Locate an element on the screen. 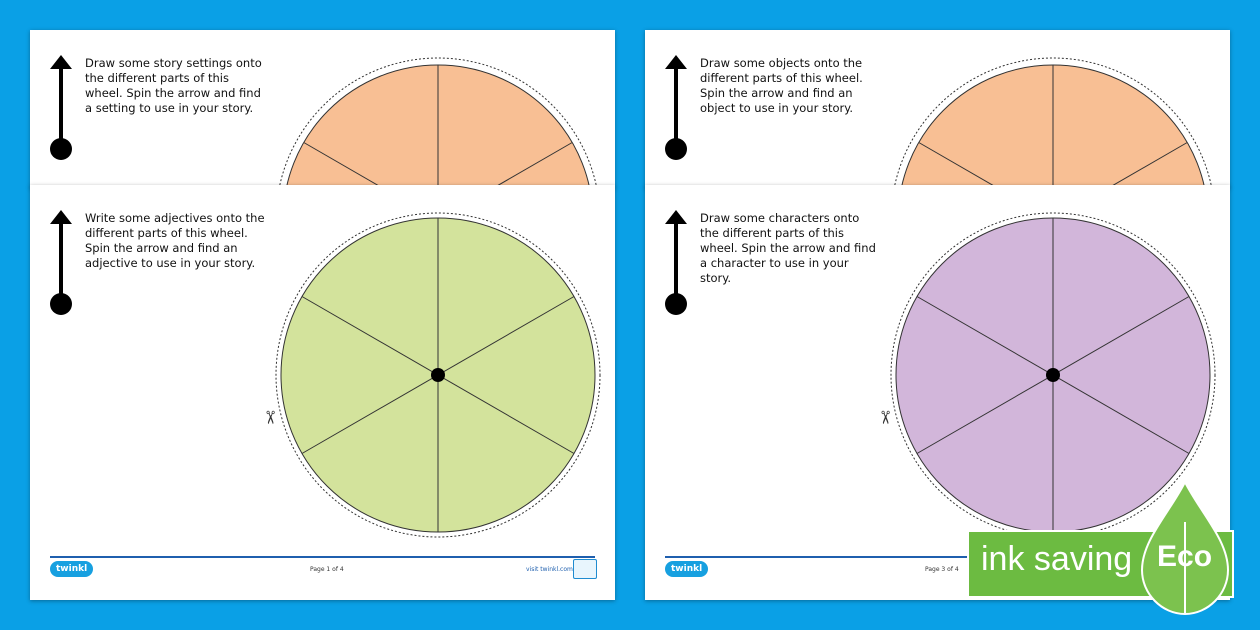 This screenshot has width=1260, height=630. leaf-drop-icon is located at coordinates (1185, 549).